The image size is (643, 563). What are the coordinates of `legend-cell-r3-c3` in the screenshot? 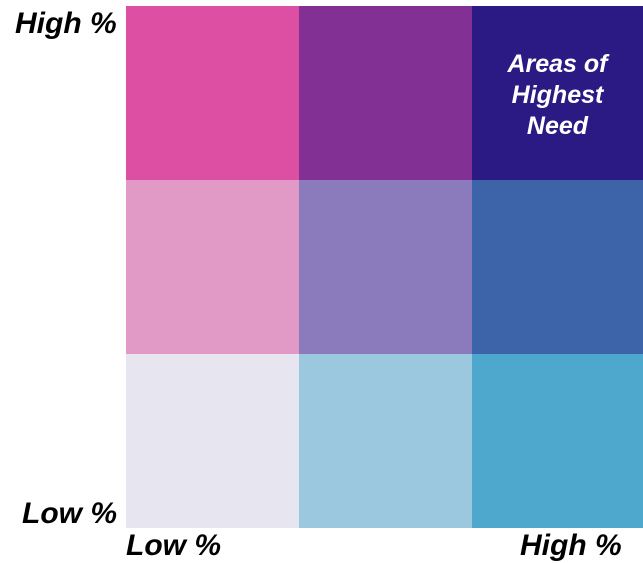 It's located at (557, 441).